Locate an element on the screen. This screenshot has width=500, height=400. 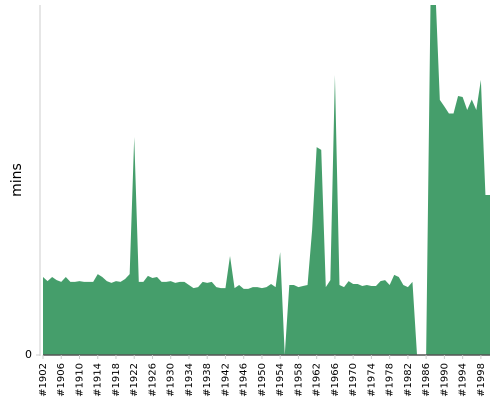
x-tick-label: #1986 is located at coordinates (426, 380).